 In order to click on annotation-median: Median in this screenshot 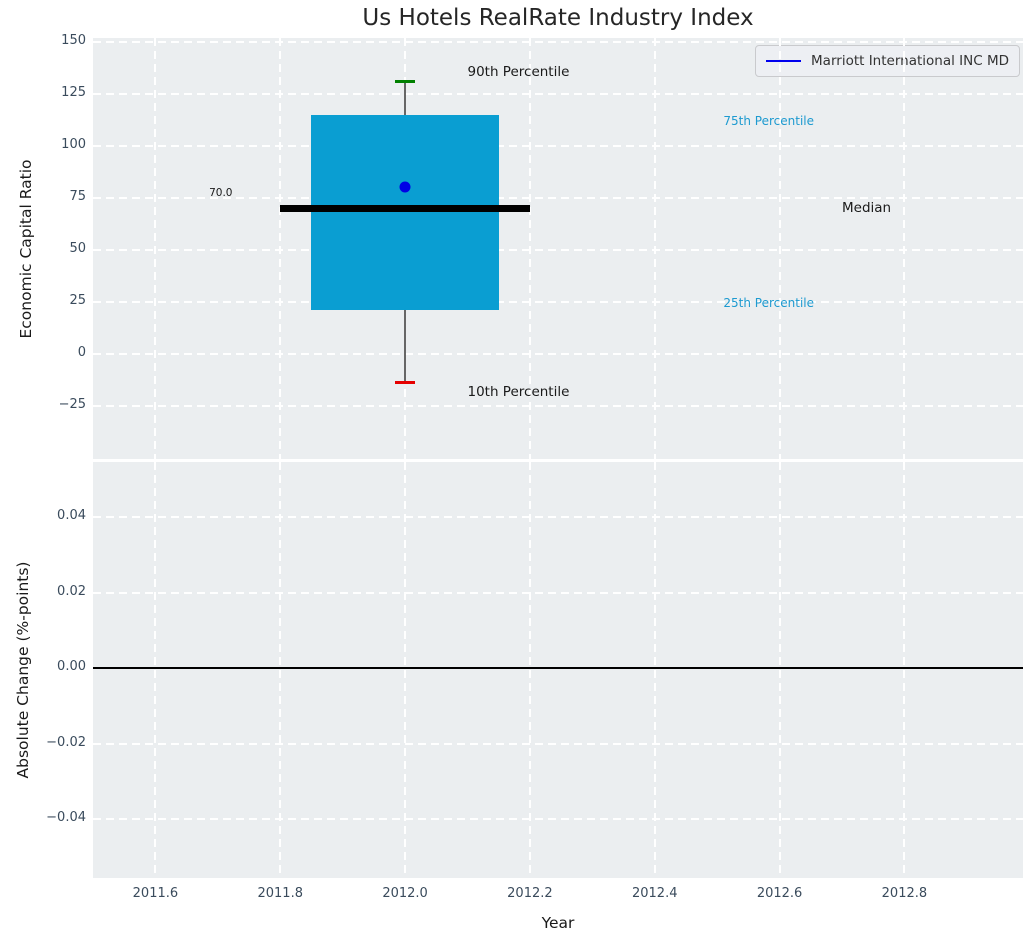, I will do `click(866, 208)`.